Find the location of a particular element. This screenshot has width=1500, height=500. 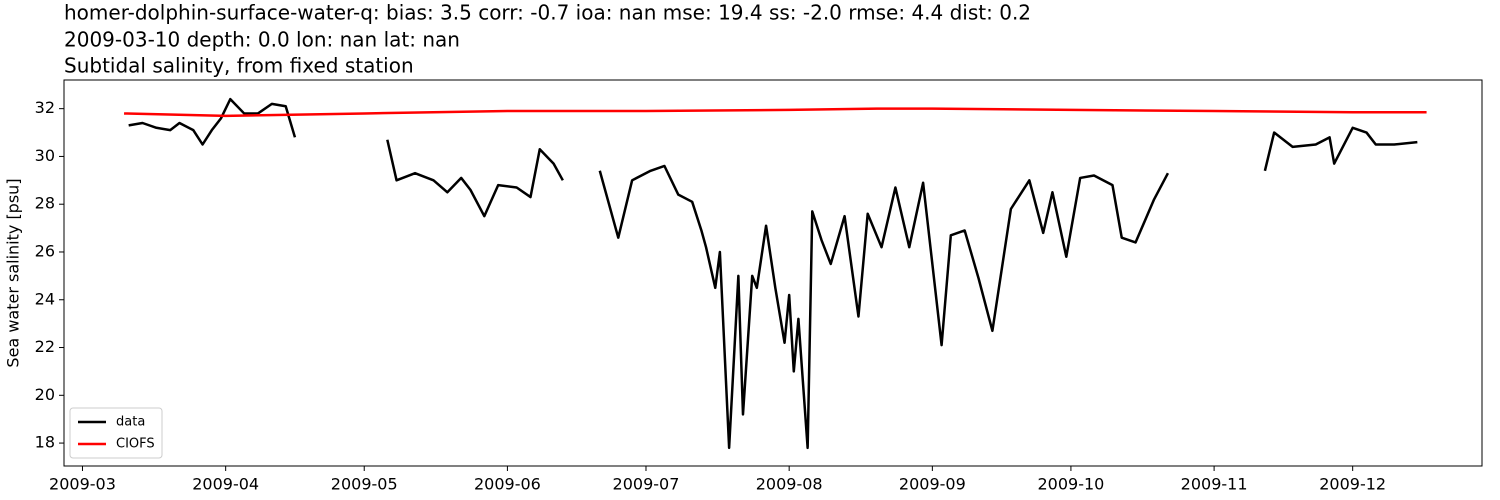

y-tick-label: 26 is located at coordinates (45, 250).